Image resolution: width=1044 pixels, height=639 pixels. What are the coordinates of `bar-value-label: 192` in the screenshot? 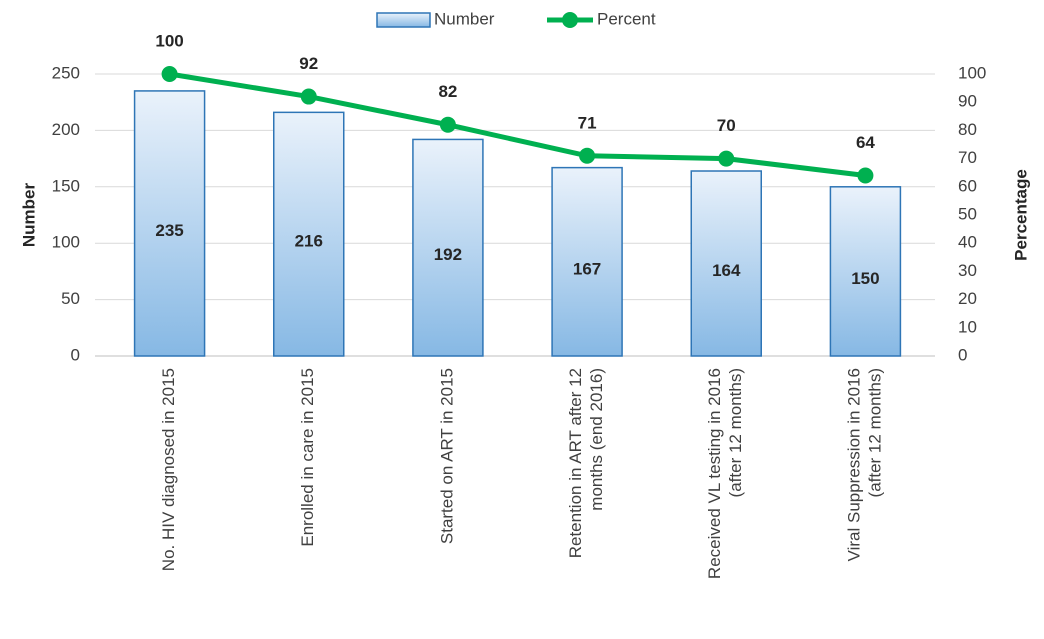 It's located at (448, 254).